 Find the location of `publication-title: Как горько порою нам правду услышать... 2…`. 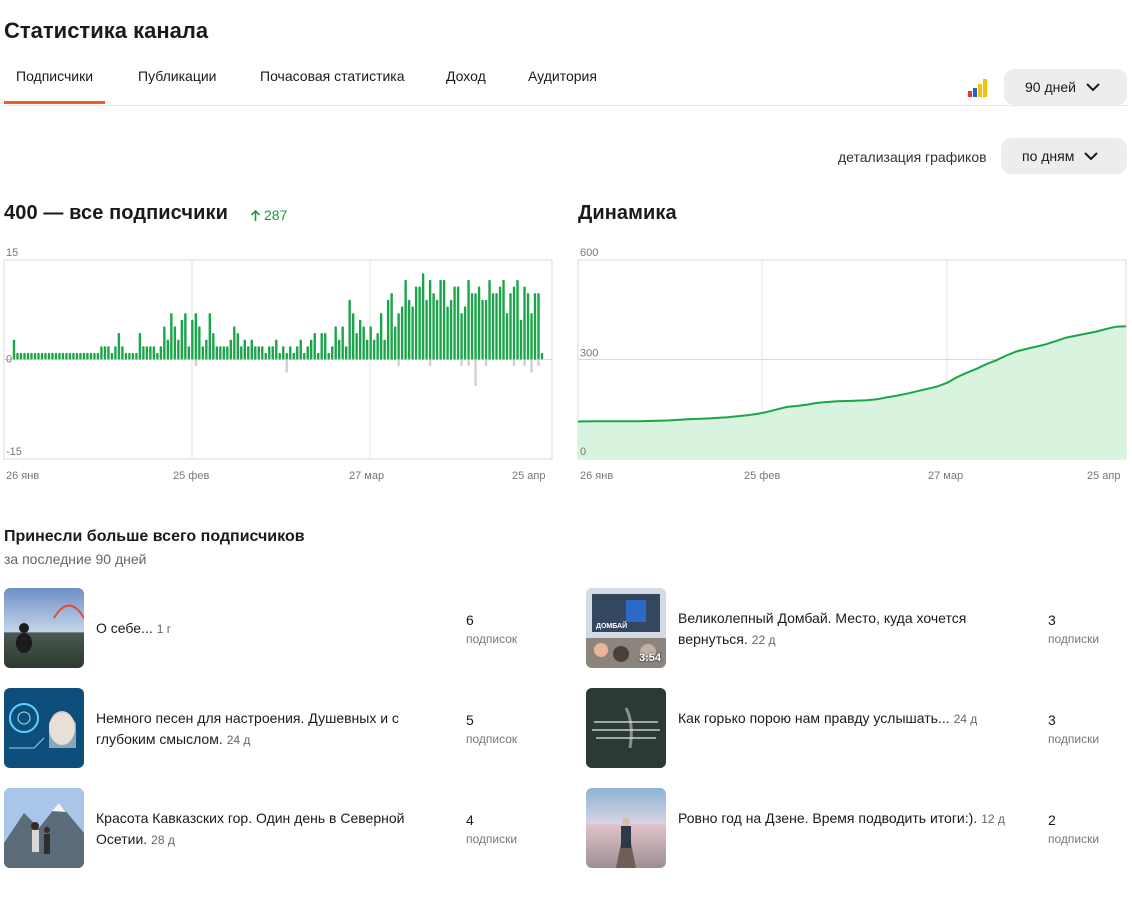

publication-title: Как горько порою нам правду услышать... 2… is located at coordinates (848, 719).